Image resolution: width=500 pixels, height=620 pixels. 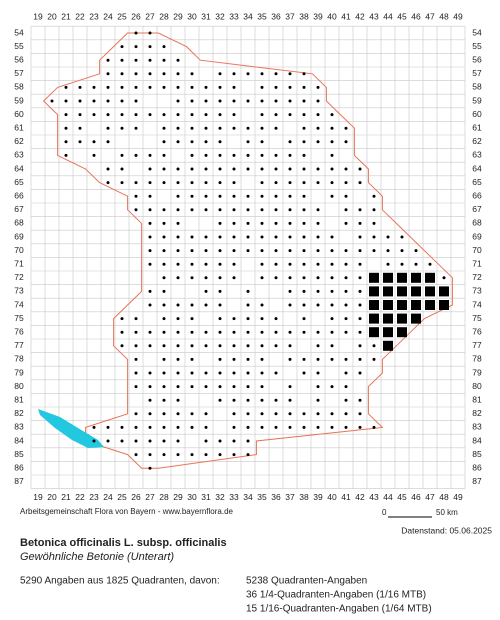 I want to click on column-label: 48, so click(x=444, y=16).